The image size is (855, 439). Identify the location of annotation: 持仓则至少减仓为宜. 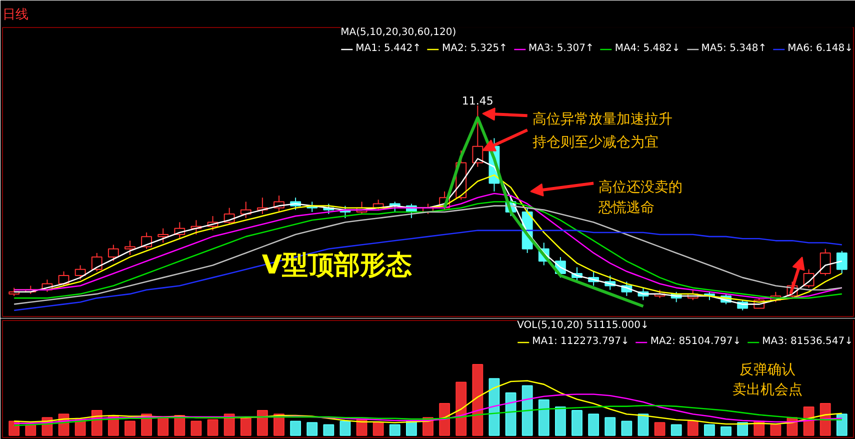
(595, 142).